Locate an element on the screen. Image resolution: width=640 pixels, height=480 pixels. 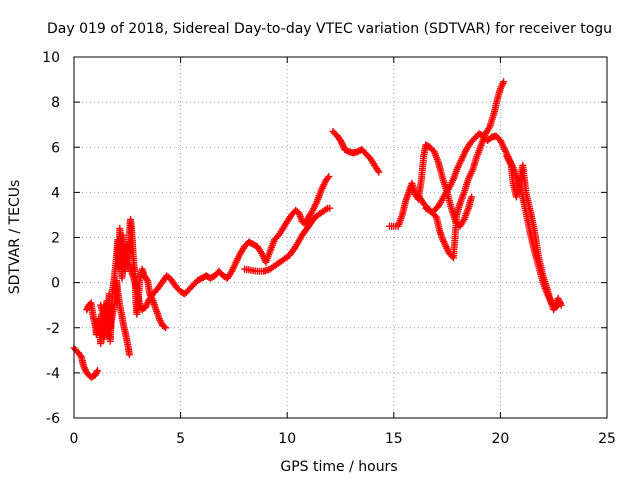
y-tick-label: 4 is located at coordinates (55, 193).